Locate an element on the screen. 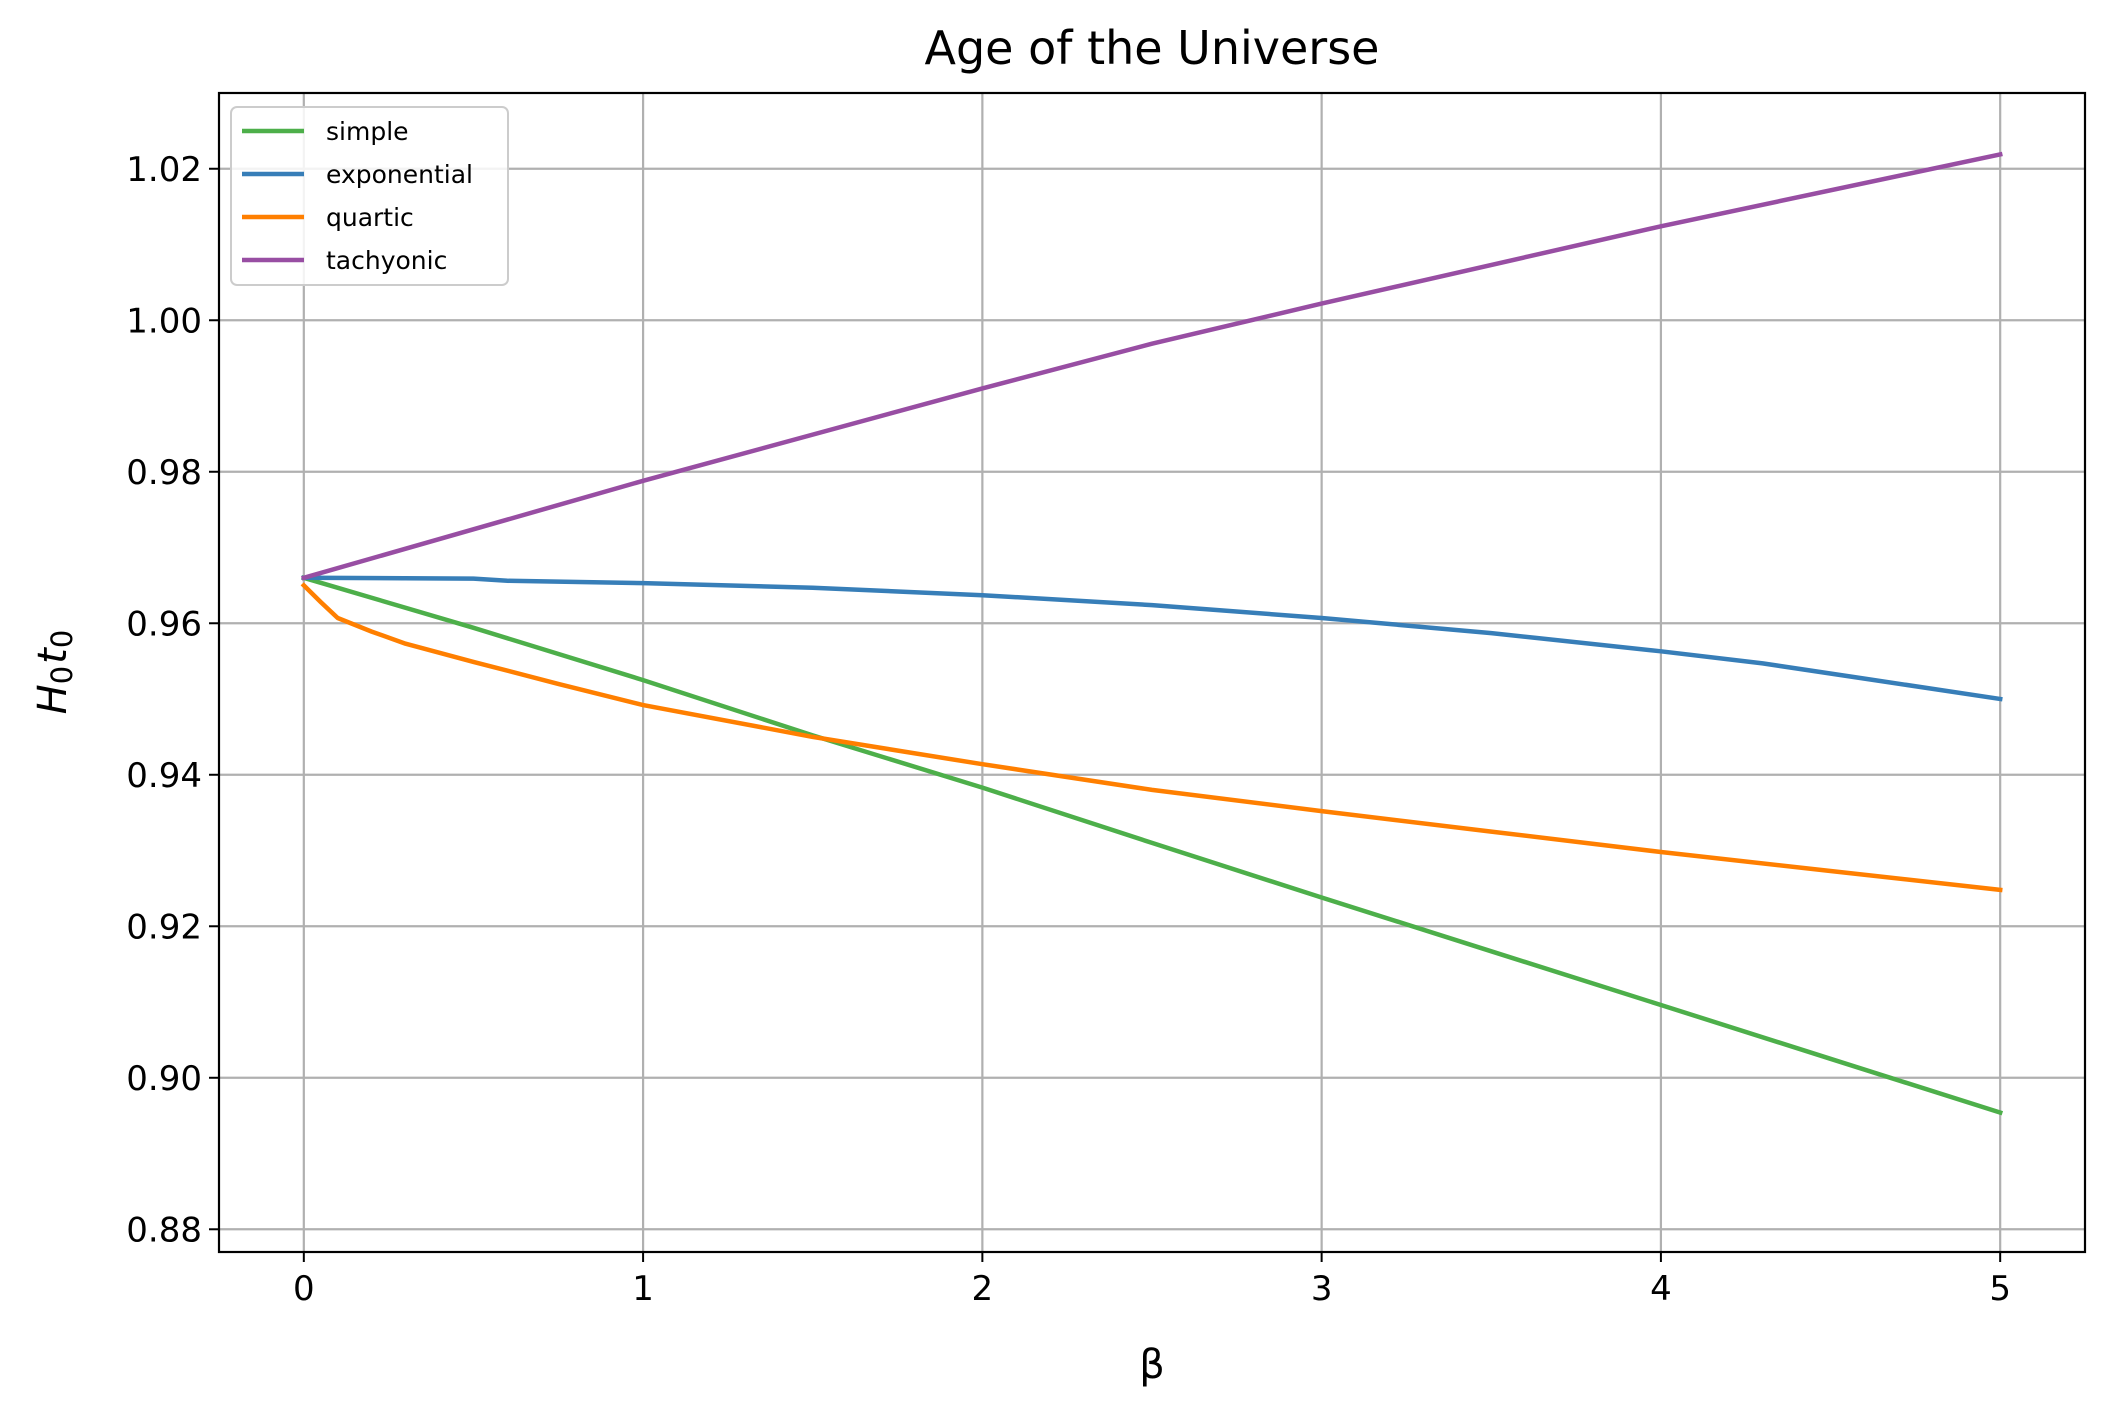  y-tick-label: 0.88 is located at coordinates (164, 1230).